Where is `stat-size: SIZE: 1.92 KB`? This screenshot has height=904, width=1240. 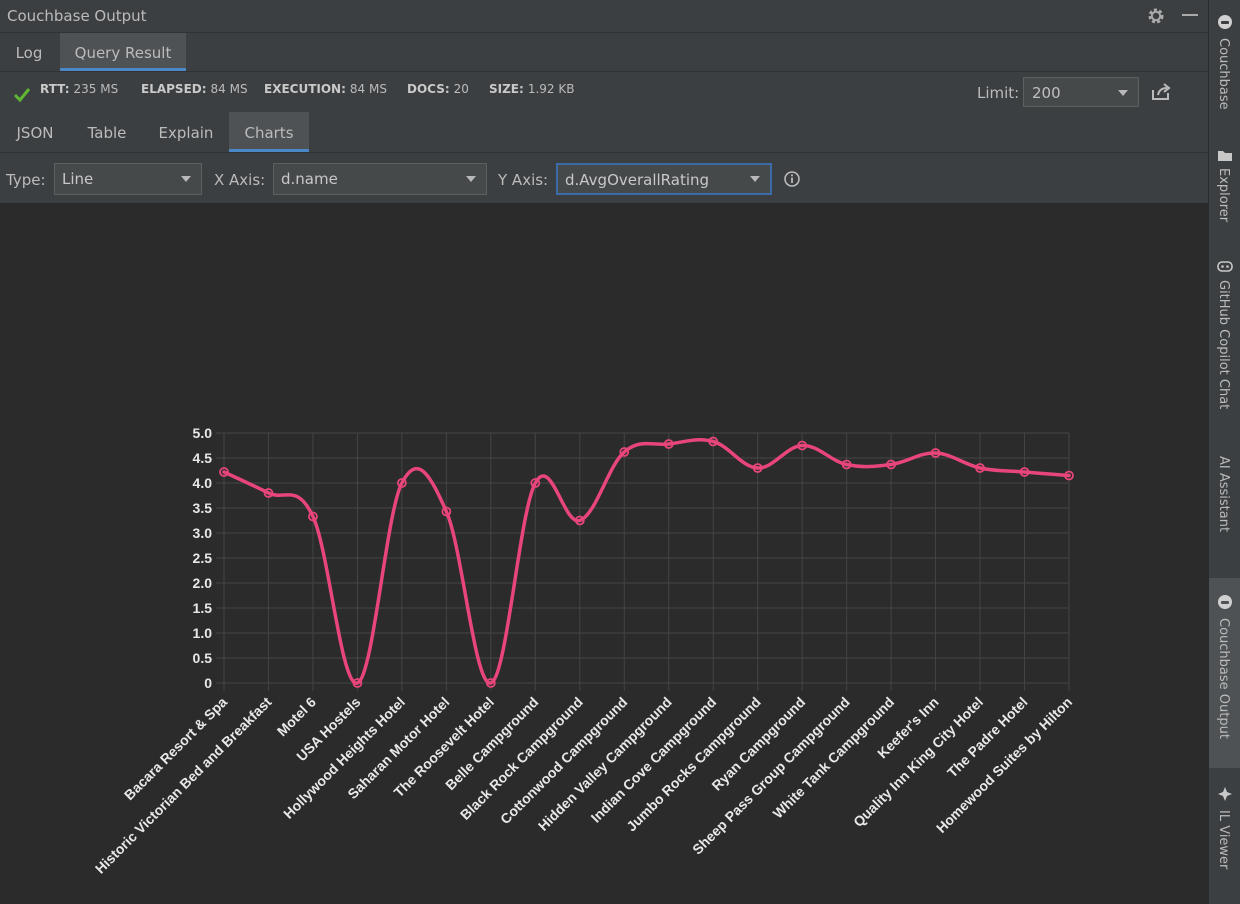 stat-size: SIZE: 1.92 KB is located at coordinates (532, 89).